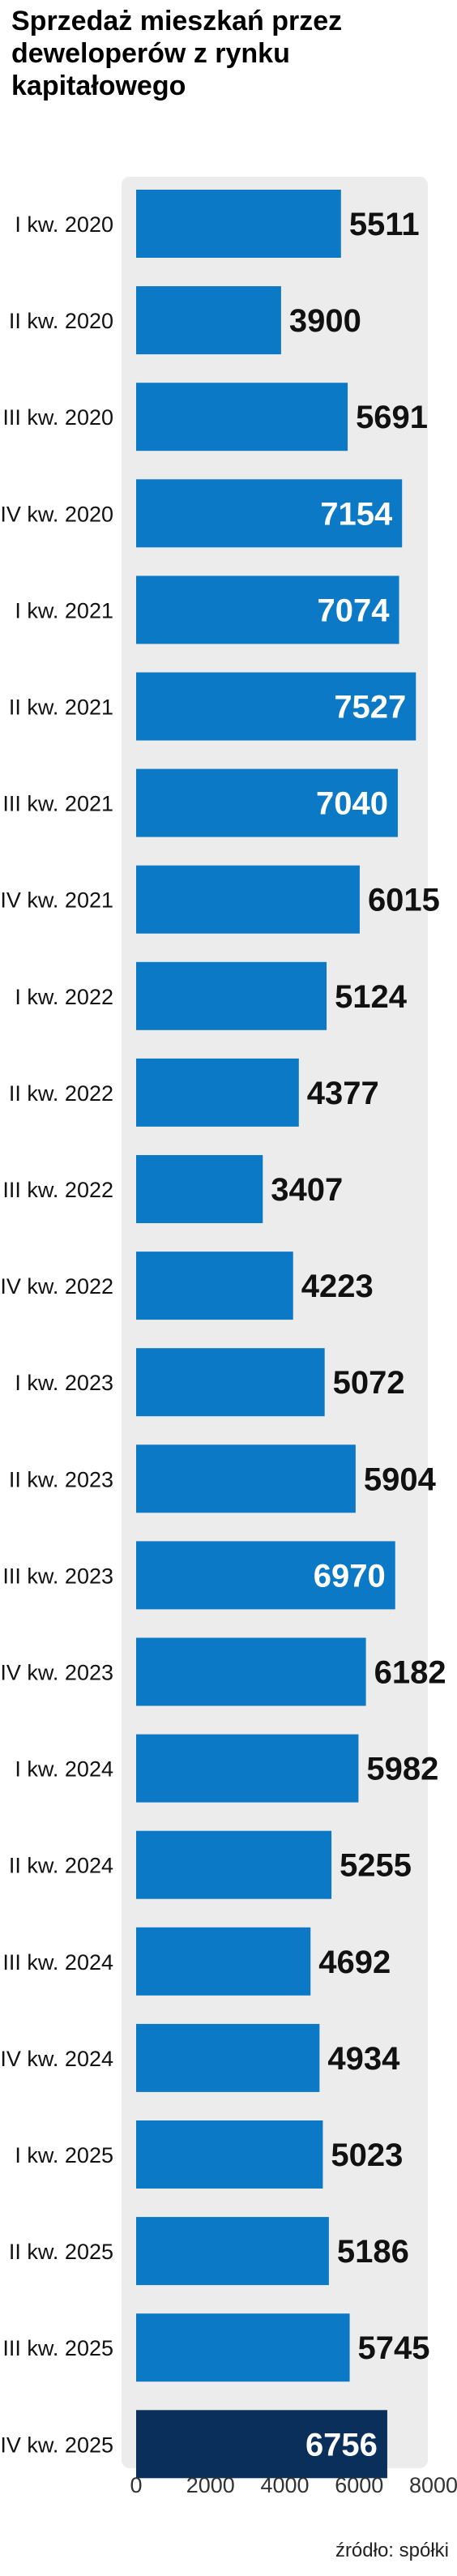 The height and width of the screenshot is (2576, 457). What do you see at coordinates (61, 1093) in the screenshot?
I see `category-label: II kw. 2022` at bounding box center [61, 1093].